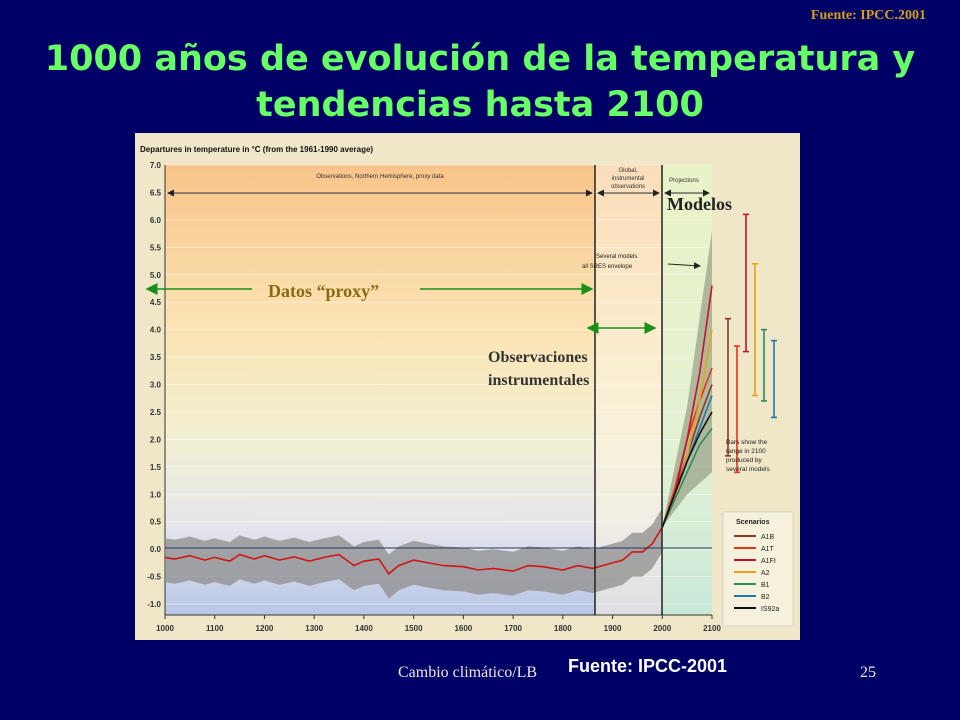 The height and width of the screenshot is (720, 960). I want to click on instrumental-label-1: Observaciones, so click(538, 357).